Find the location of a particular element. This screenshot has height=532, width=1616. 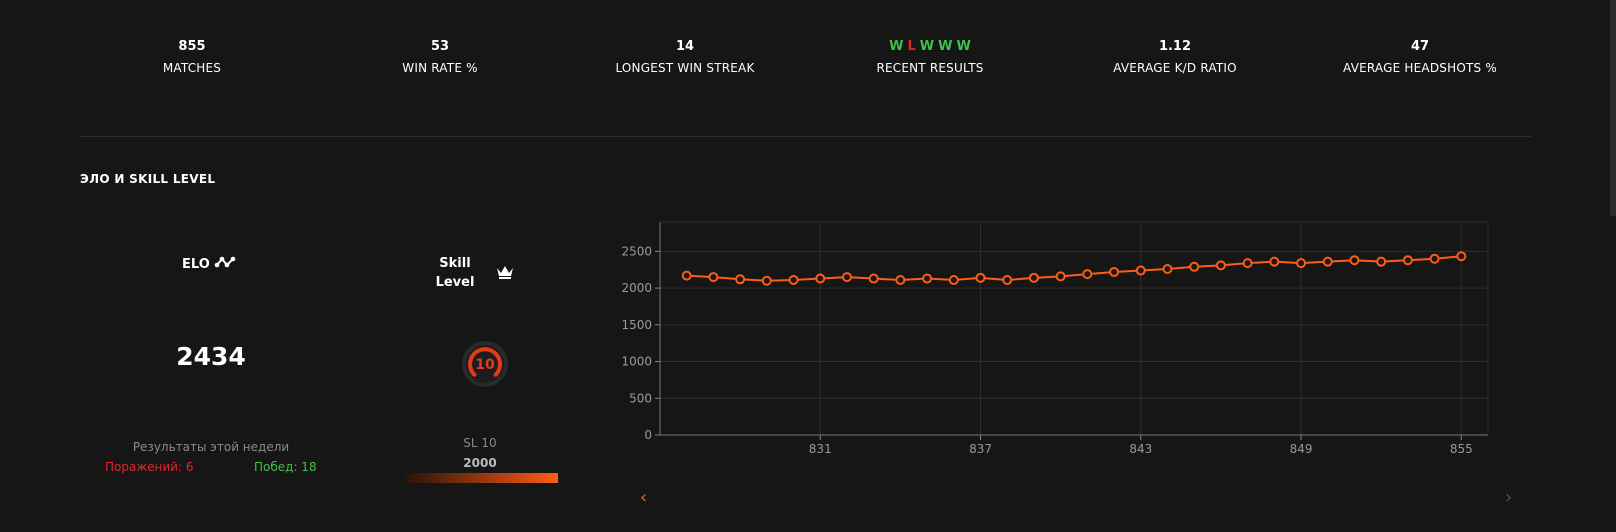

x-tick-label: 843 is located at coordinates (1140, 449).